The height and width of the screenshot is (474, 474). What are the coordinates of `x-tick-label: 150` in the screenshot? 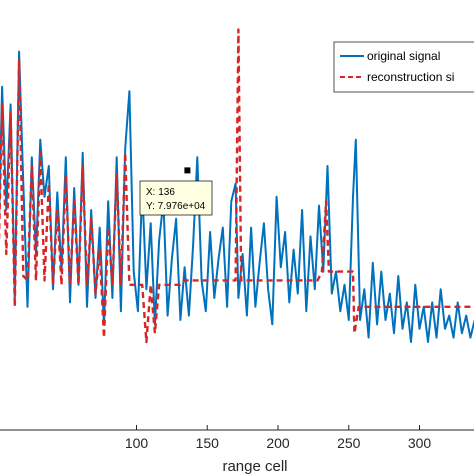 It's located at (208, 443).